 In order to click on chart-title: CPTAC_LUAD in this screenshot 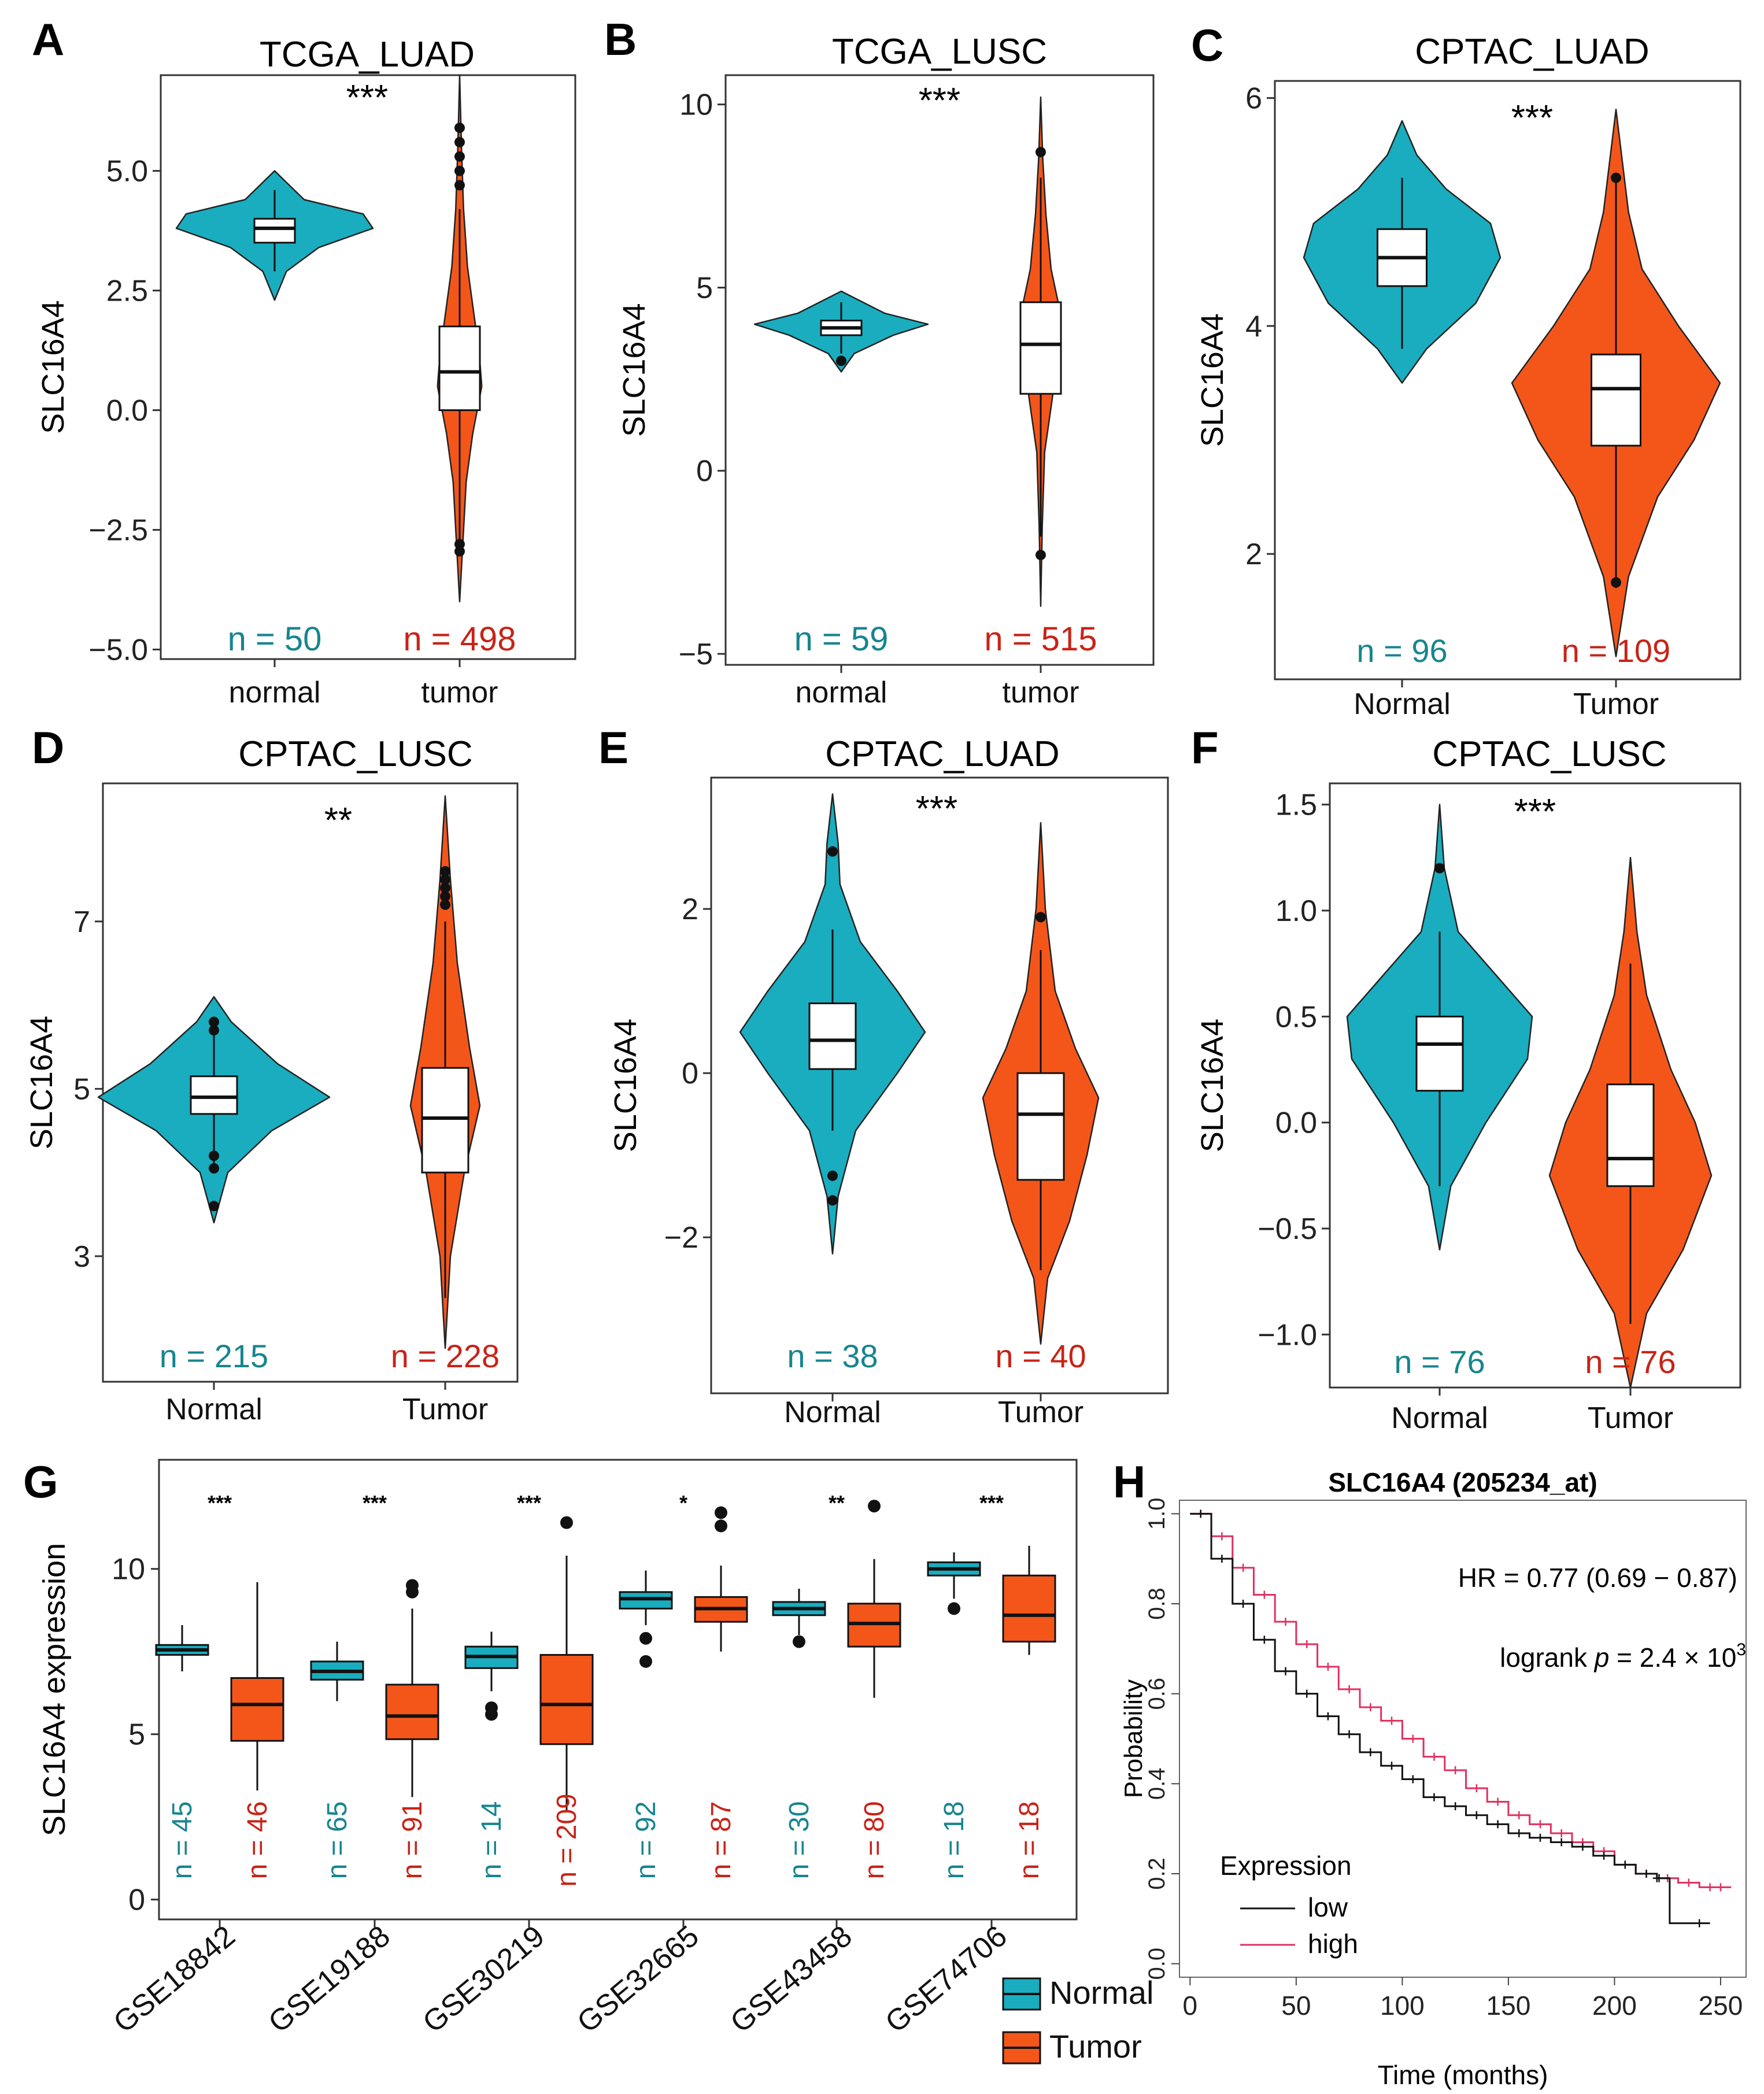, I will do `click(1532, 52)`.